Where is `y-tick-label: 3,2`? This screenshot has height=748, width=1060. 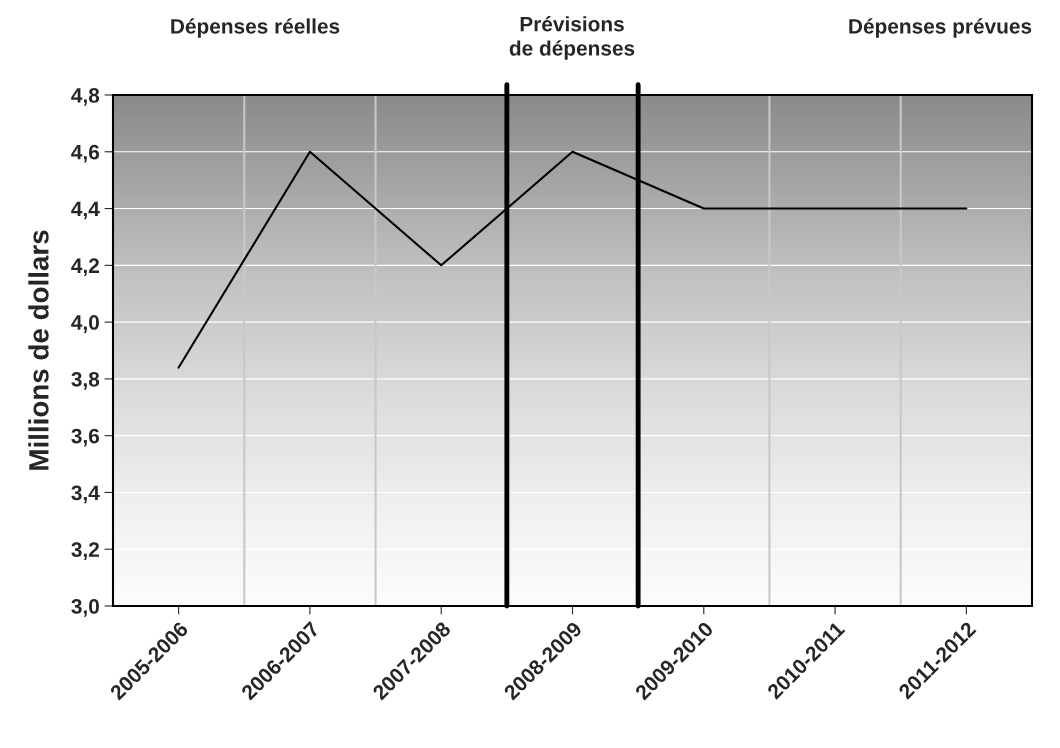 y-tick-label: 3,2 is located at coordinates (85, 551).